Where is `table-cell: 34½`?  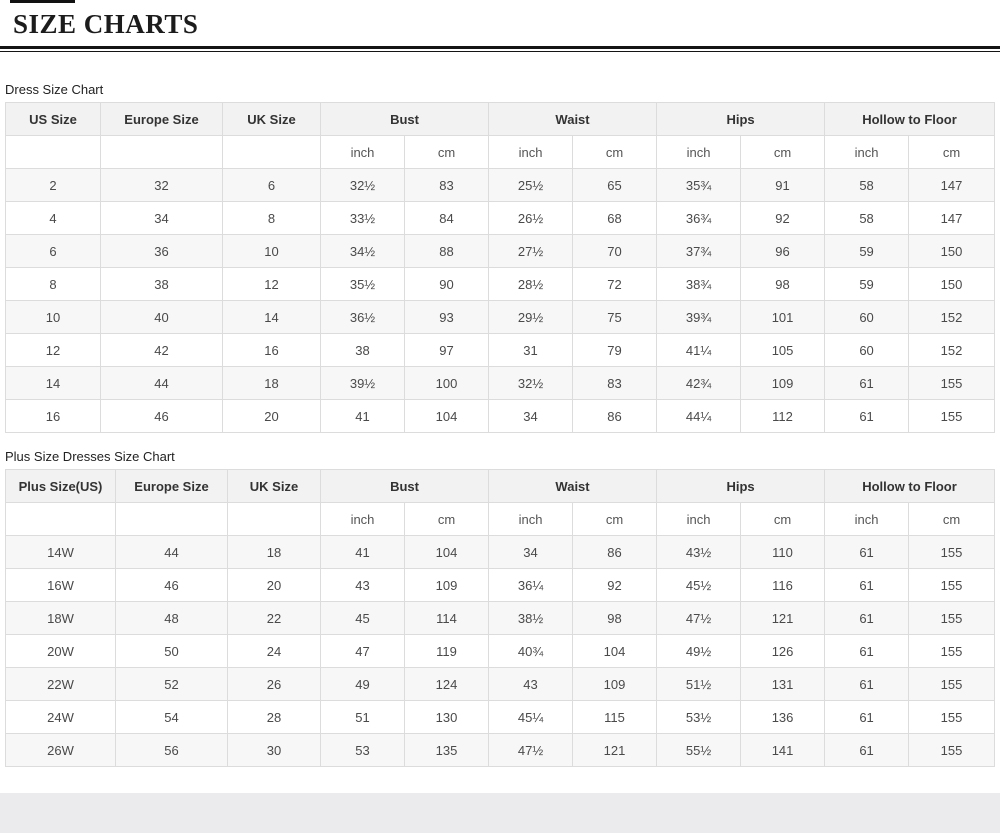 table-cell: 34½ is located at coordinates (362, 251).